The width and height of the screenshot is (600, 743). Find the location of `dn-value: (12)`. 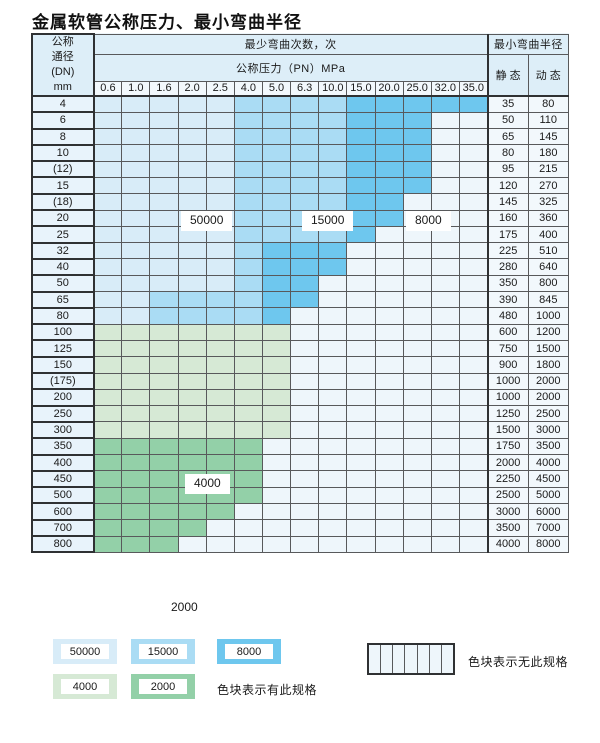

dn-value: (12) is located at coordinates (63, 169).